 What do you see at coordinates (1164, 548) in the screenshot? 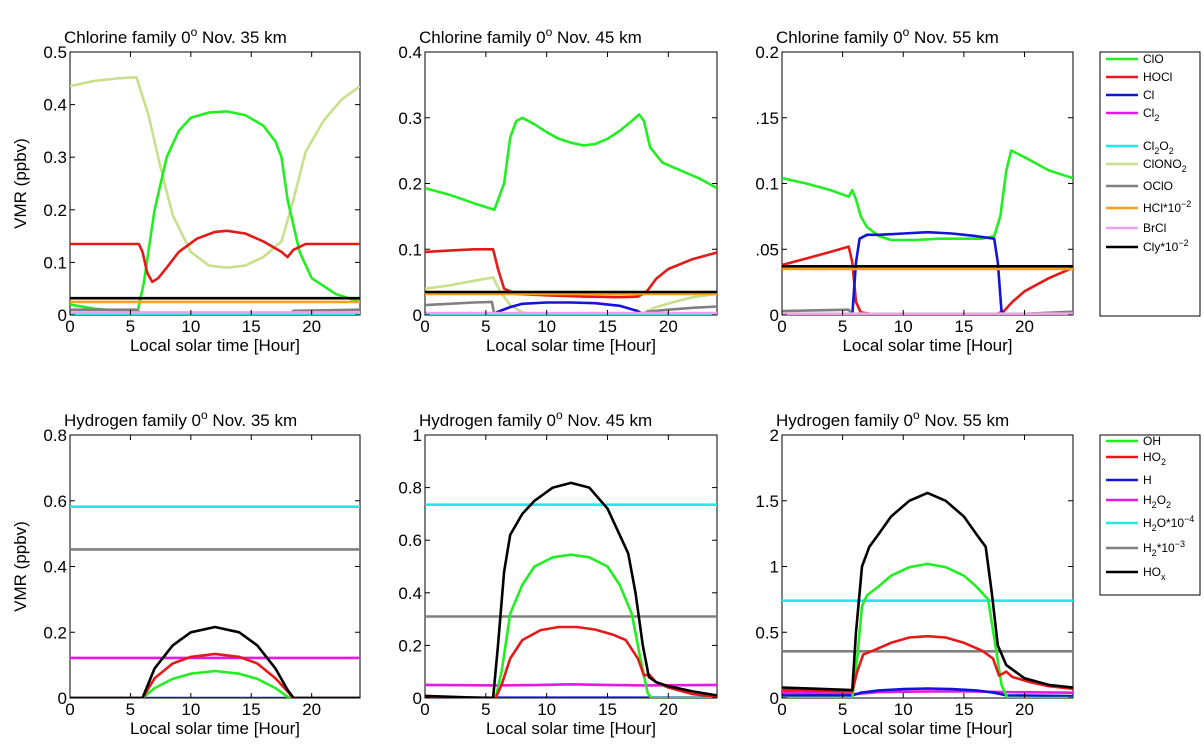
I see `legend-label-H2*10^-3: H2*10−3` at bounding box center [1164, 548].